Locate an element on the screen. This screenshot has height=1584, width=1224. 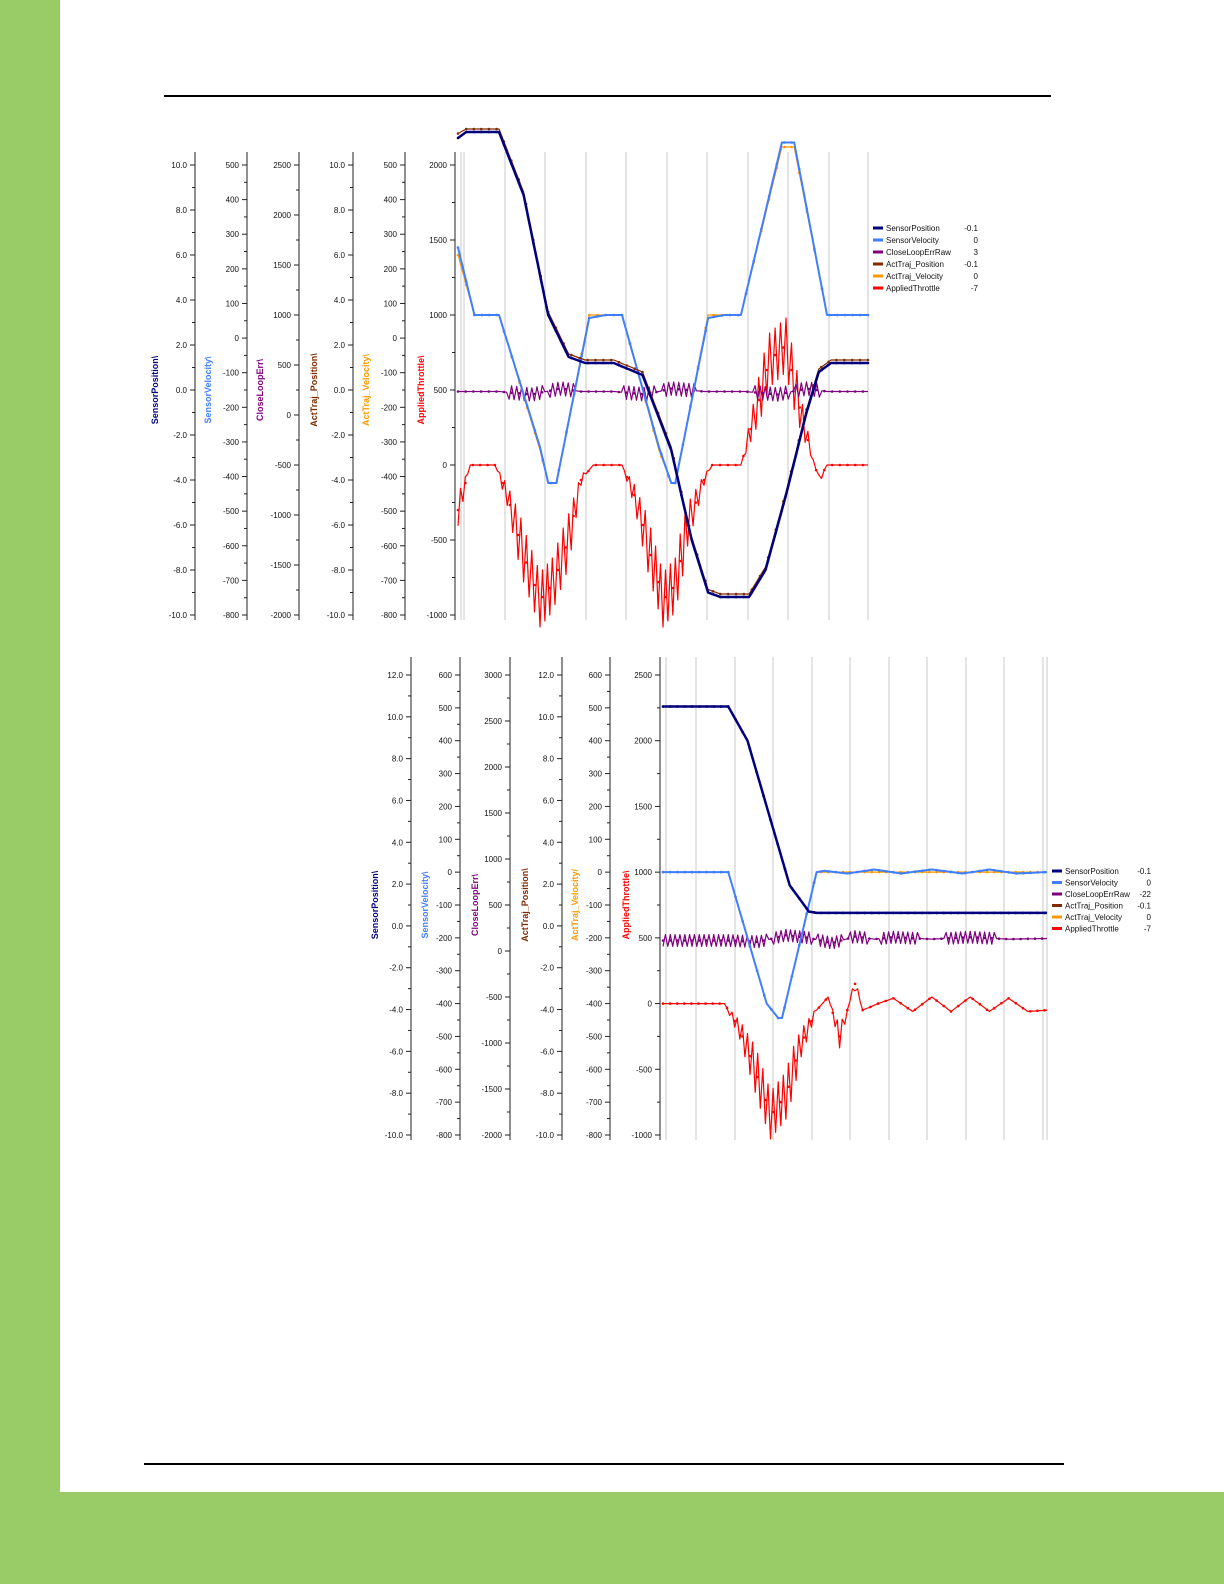
tick-label: -600 is located at coordinates (231, 546).